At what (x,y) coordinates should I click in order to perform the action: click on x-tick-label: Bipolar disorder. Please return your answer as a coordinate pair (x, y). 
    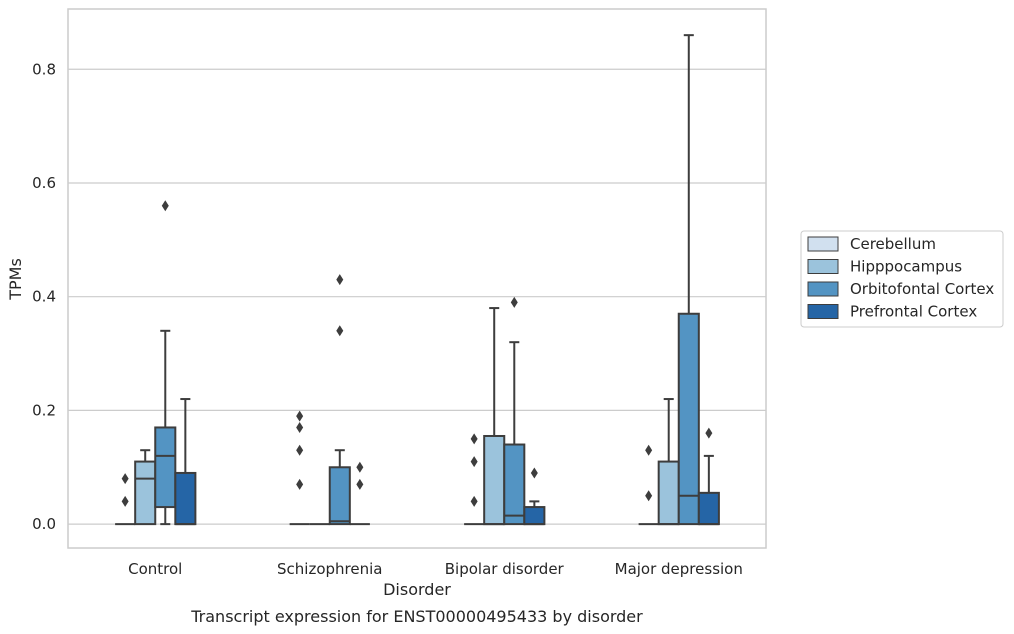
    Looking at the image, I should click on (505, 569).